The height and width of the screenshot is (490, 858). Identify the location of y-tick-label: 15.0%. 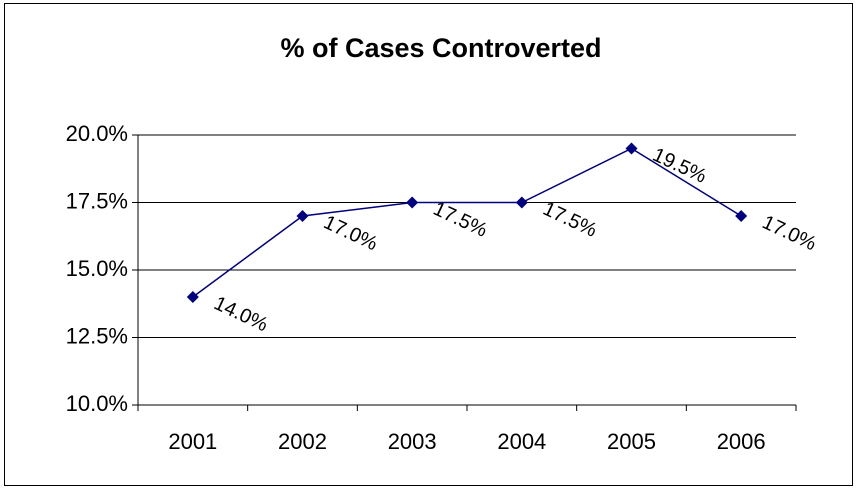
(97, 268).